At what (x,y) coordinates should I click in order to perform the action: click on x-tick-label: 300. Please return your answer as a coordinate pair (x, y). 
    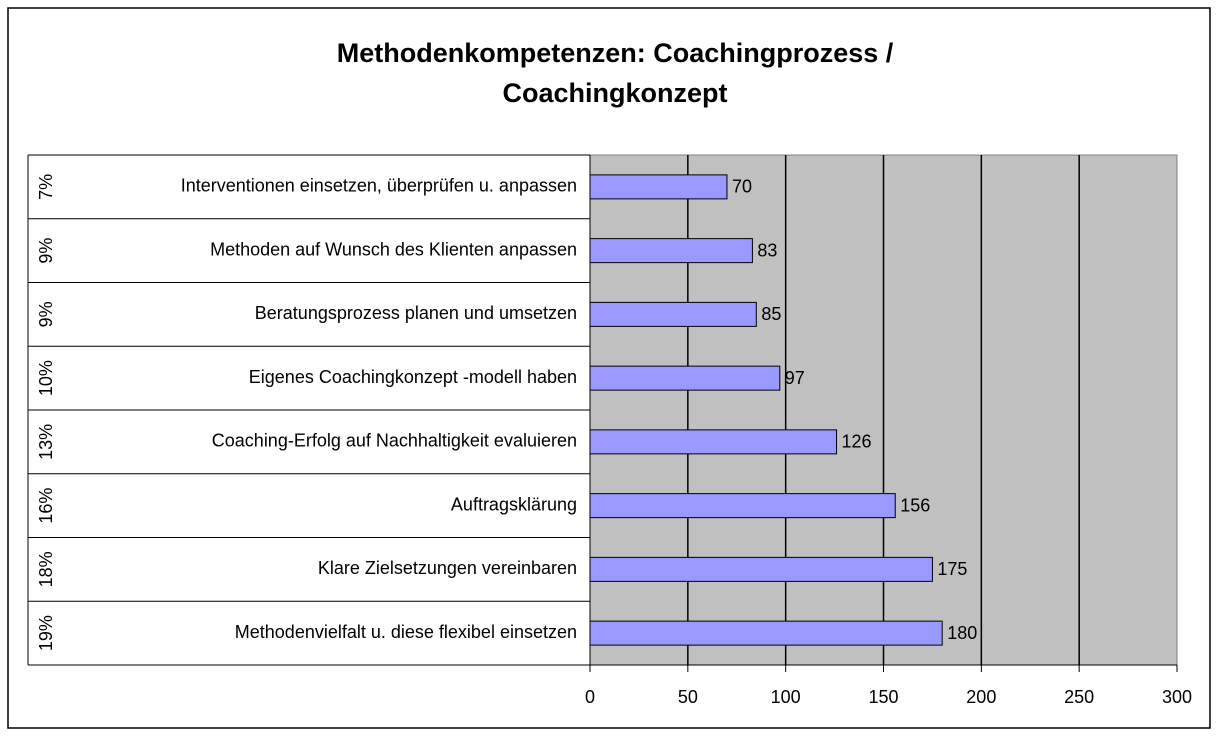
    Looking at the image, I should click on (1177, 697).